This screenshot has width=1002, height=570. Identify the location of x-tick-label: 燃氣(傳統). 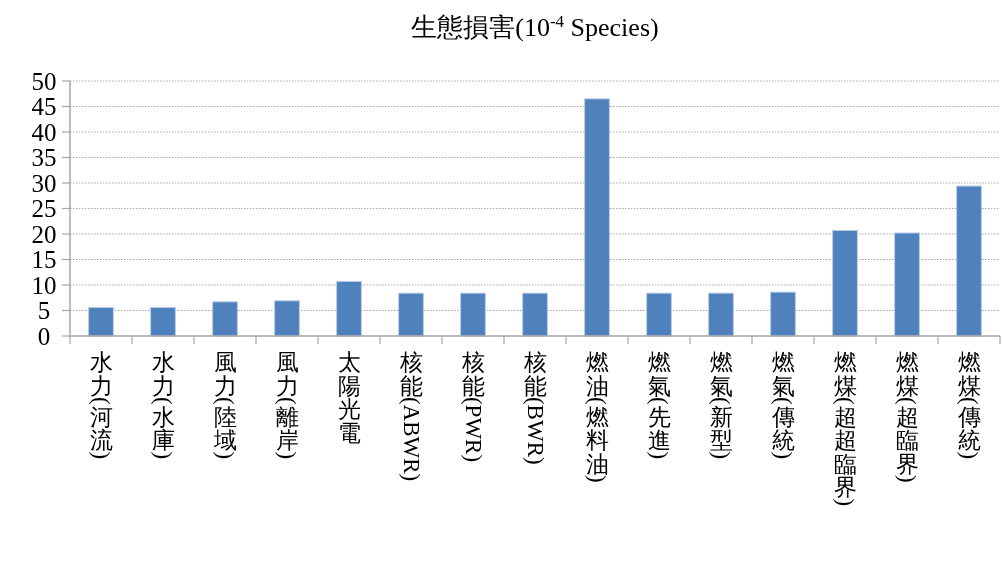
(783, 405).